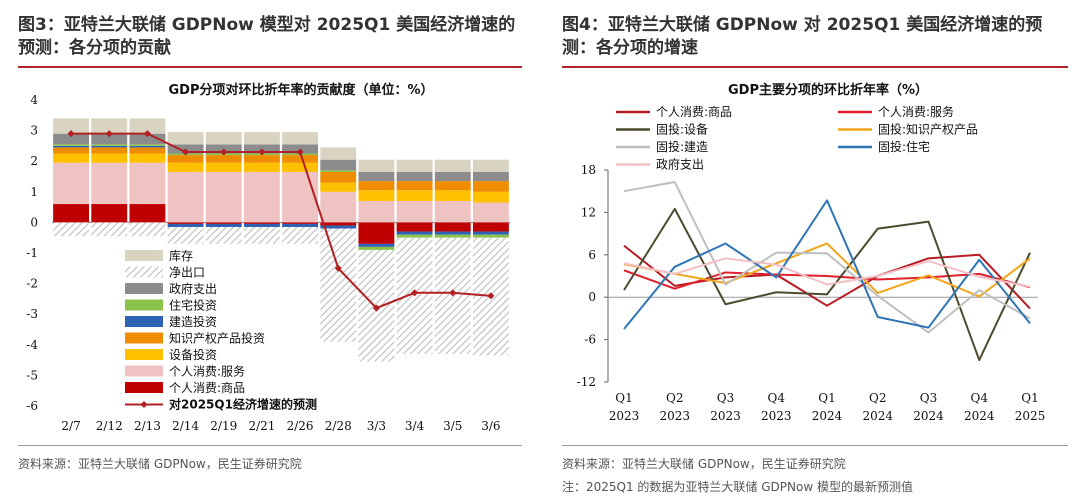 This screenshot has width=1080, height=499. I want to click on legend-label-equipment: 设备投资, so click(193, 354).